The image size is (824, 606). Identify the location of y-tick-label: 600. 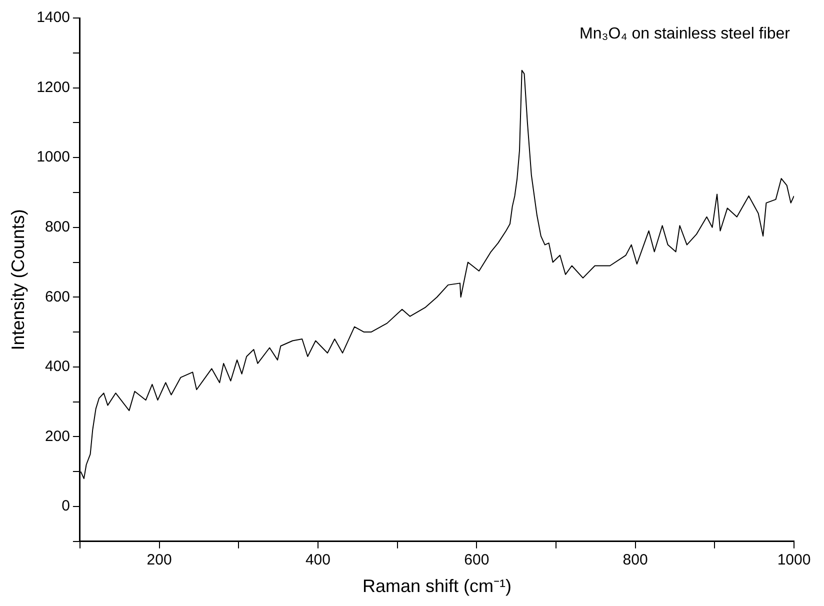
(57, 297).